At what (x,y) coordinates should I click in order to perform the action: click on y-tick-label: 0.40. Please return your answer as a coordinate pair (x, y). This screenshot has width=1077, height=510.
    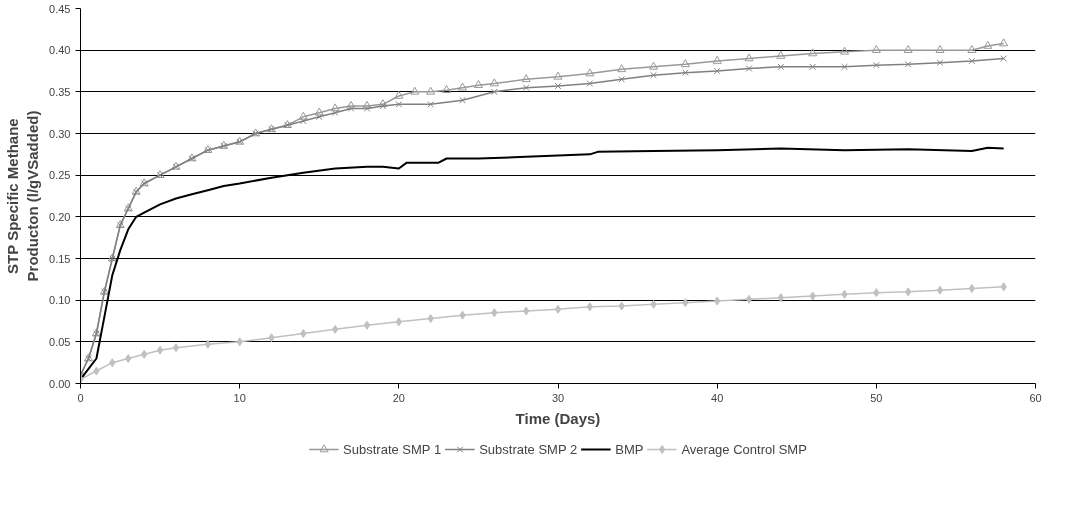
    Looking at the image, I should click on (60, 50).